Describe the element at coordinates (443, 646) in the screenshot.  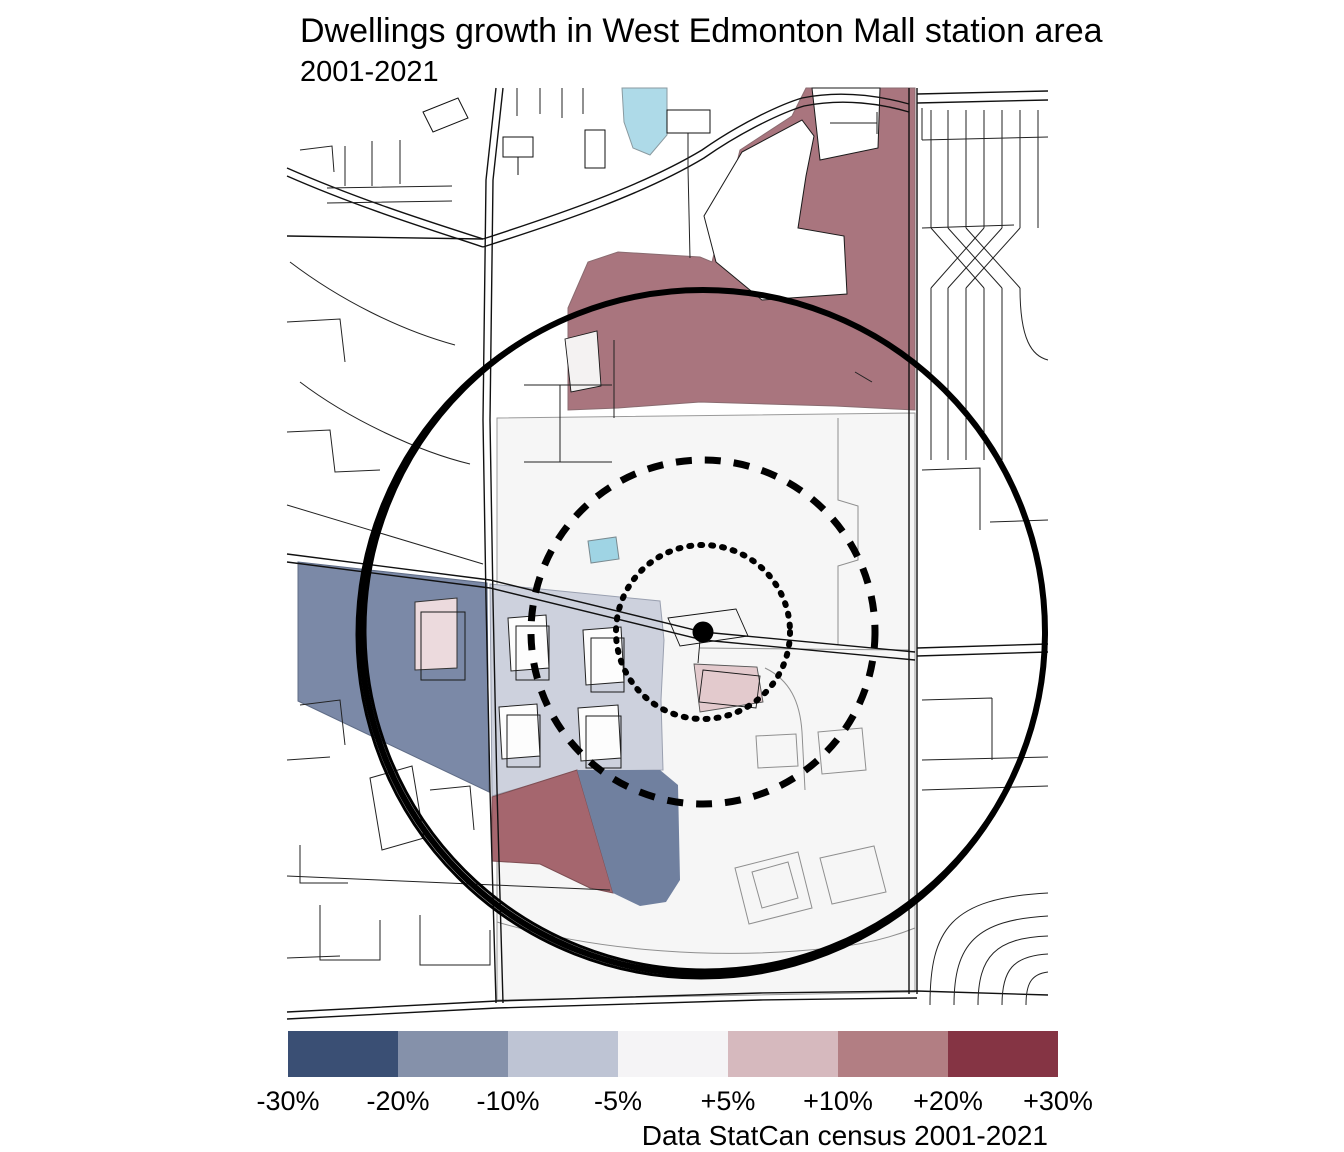
I see `pink-building-outline` at that location.